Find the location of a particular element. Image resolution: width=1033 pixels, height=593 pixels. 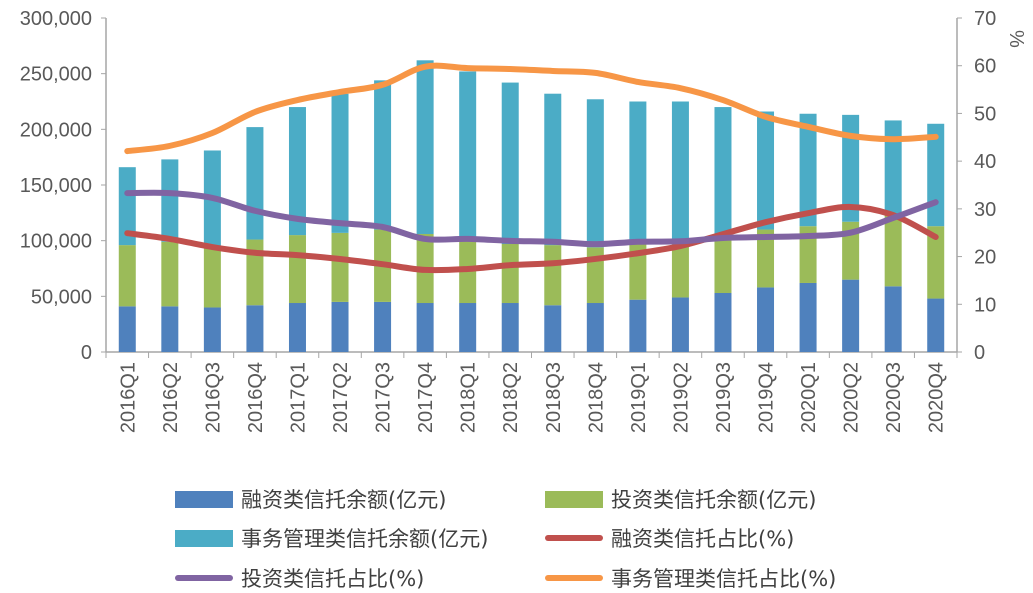

left-tick-label: 50,000 is located at coordinates (61, 297).